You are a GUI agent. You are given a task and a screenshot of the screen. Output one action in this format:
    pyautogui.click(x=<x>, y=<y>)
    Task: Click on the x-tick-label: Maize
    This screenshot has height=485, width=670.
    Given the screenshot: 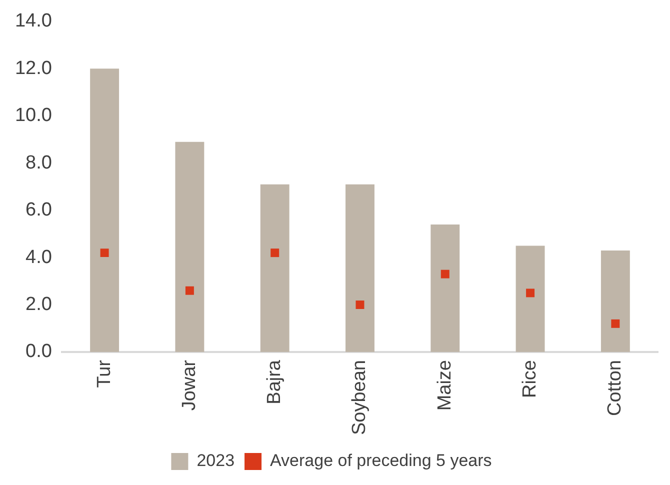 What is the action you would take?
    pyautogui.click(x=445, y=385)
    